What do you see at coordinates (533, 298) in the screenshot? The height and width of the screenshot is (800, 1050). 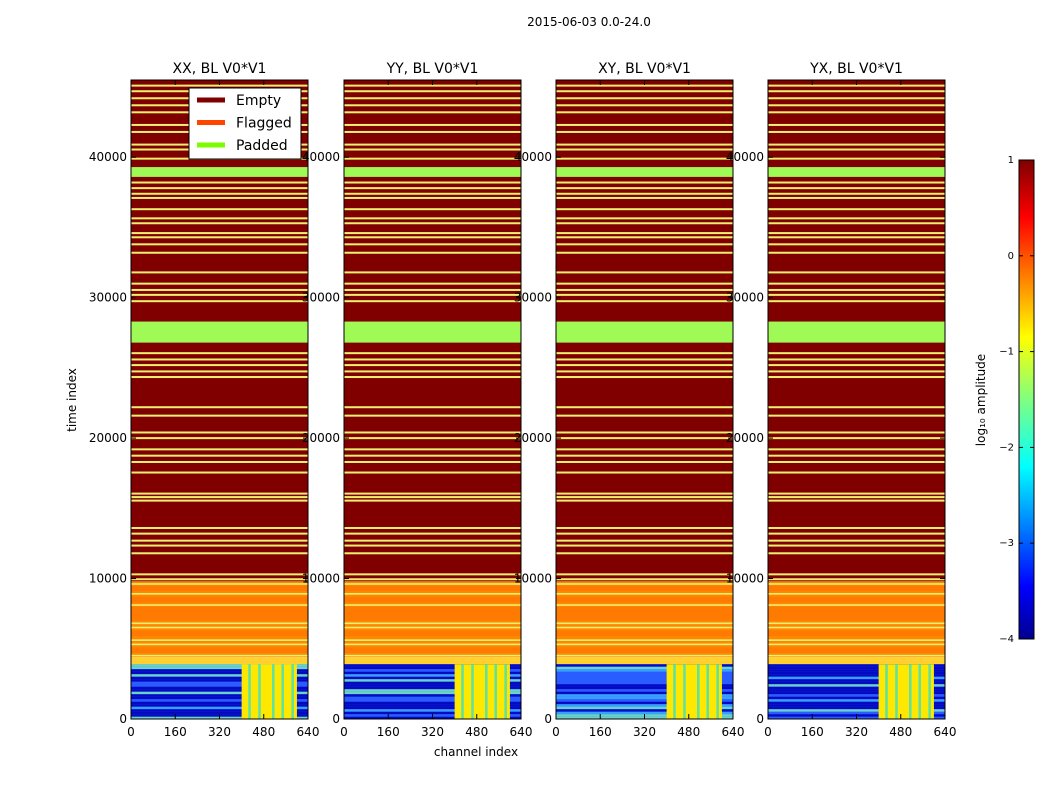 I see `y-tick-label: 30000` at bounding box center [533, 298].